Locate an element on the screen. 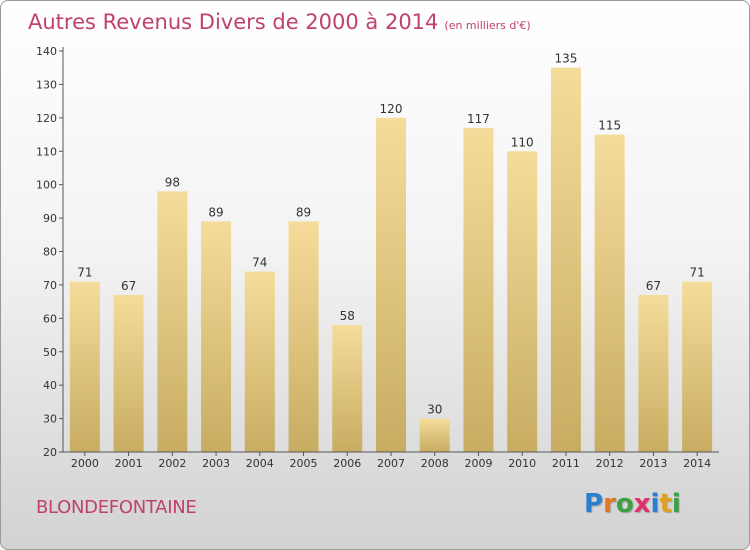  x-tick-label: 2001 is located at coordinates (129, 463).